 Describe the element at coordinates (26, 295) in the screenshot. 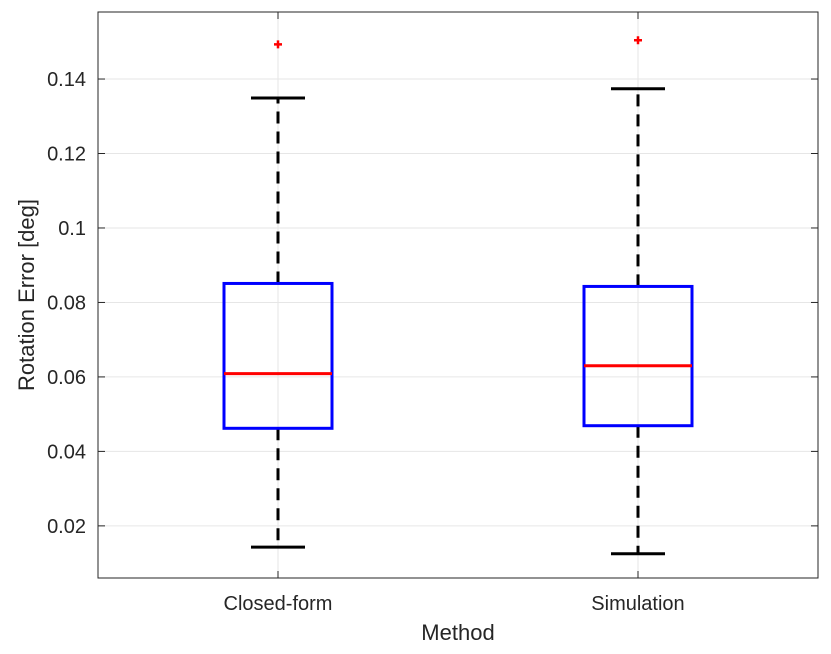

I see `y-axis-label: Rotation Error [deg]` at that location.